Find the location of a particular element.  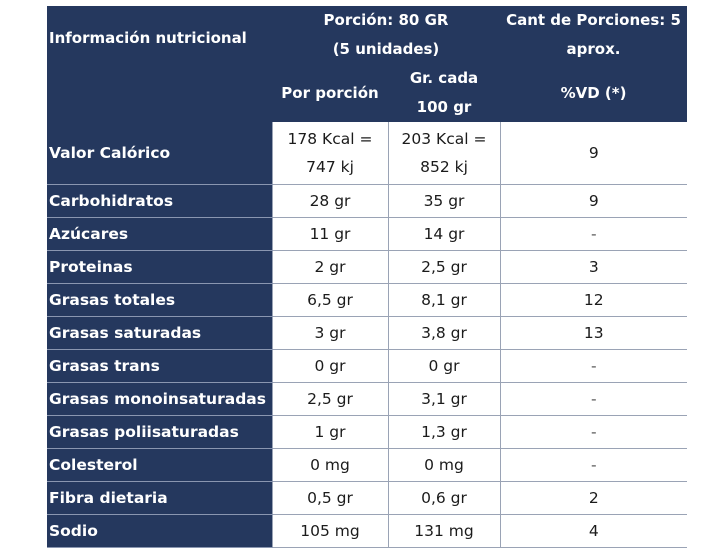

col-per-100g: Gr. cada 100 gr is located at coordinates (444, 93).